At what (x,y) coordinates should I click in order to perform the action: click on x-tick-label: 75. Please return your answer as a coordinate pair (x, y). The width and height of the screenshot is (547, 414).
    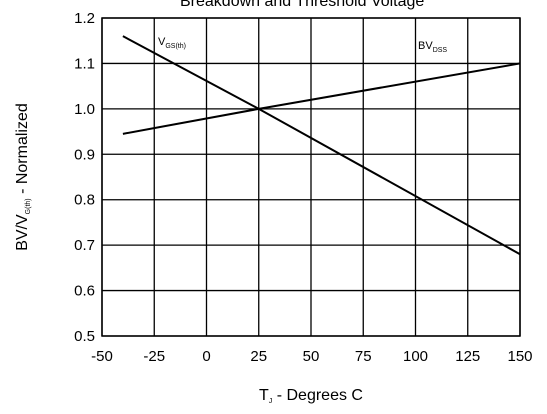
    Looking at the image, I should click on (363, 356).